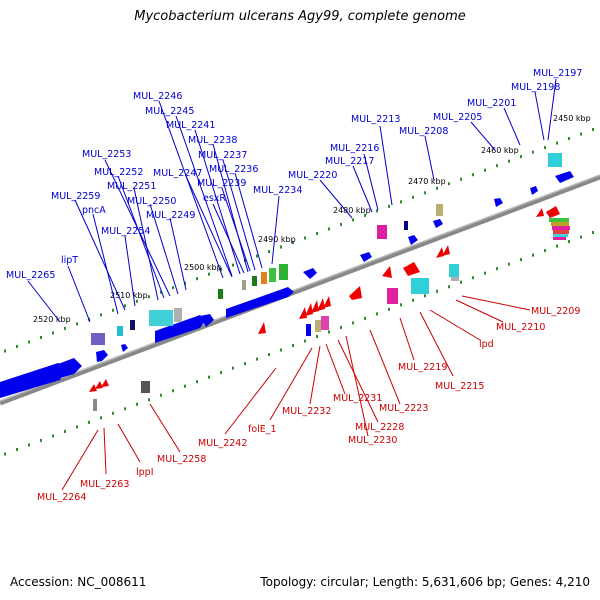  What do you see at coordinates (403, 408) in the screenshot?
I see `gene-label: MUL_2223` at bounding box center [403, 408].